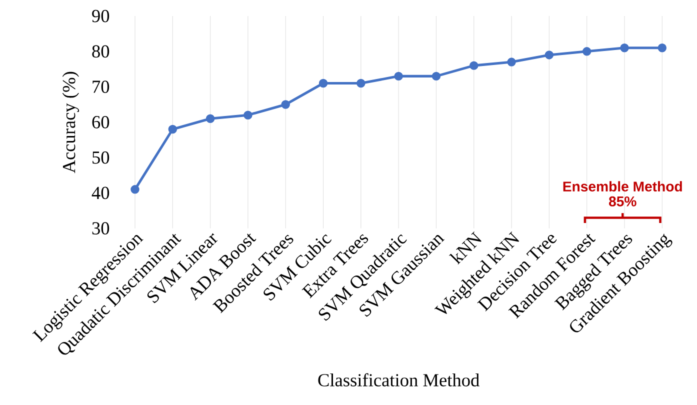 The image size is (697, 405). I want to click on y-tick-label: 30, so click(101, 228).